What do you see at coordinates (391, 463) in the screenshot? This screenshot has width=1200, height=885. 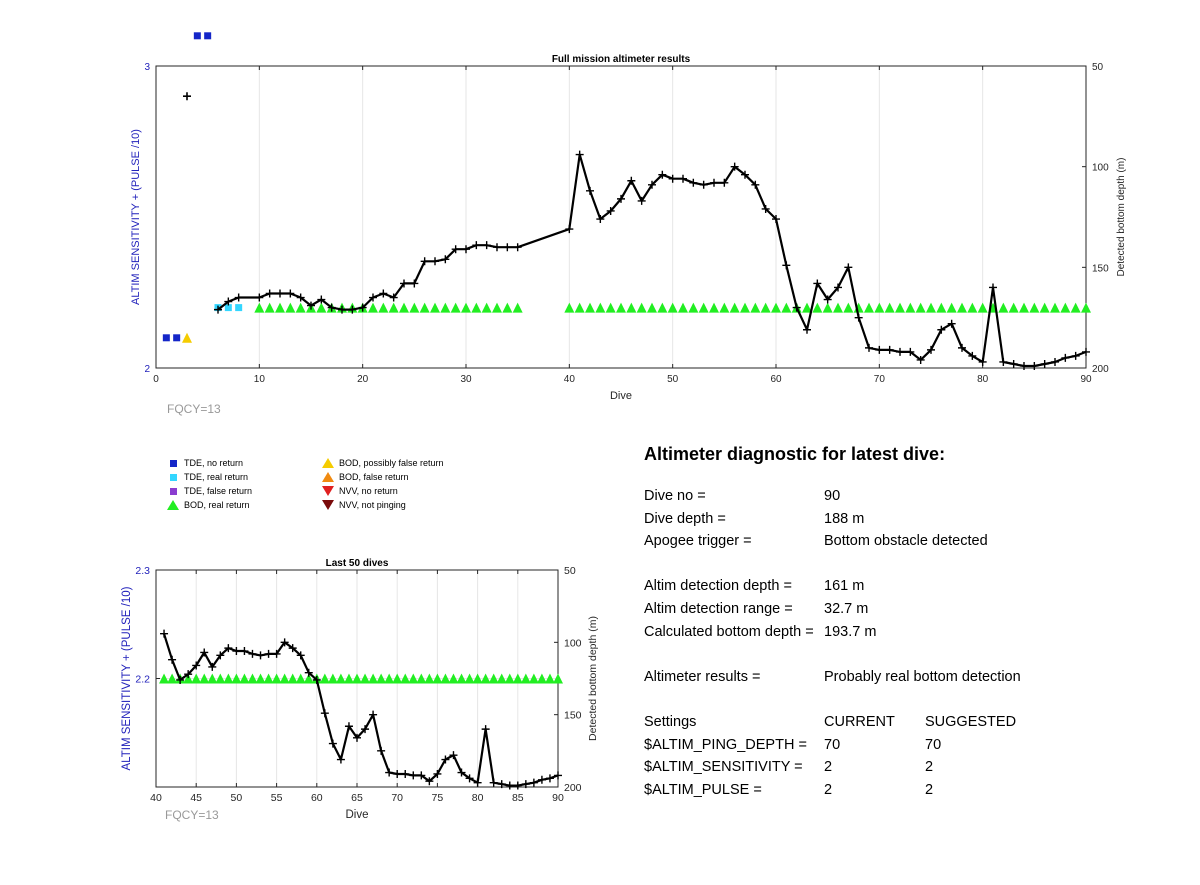 I see `legend-label: BOD, possibly false return` at bounding box center [391, 463].